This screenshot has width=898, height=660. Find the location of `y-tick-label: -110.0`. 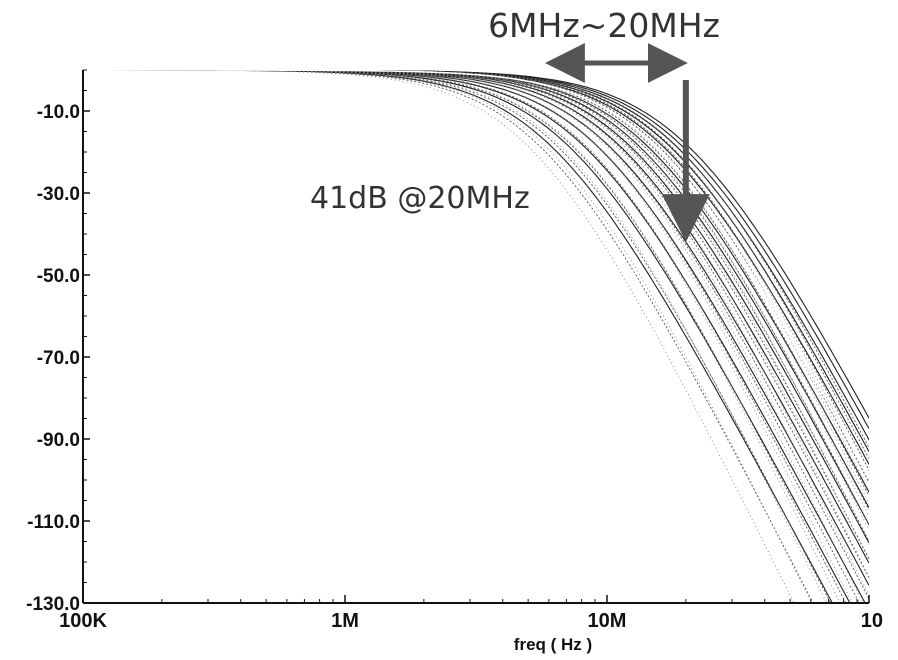

y-tick-label: -110.0 is located at coordinates (53, 522).